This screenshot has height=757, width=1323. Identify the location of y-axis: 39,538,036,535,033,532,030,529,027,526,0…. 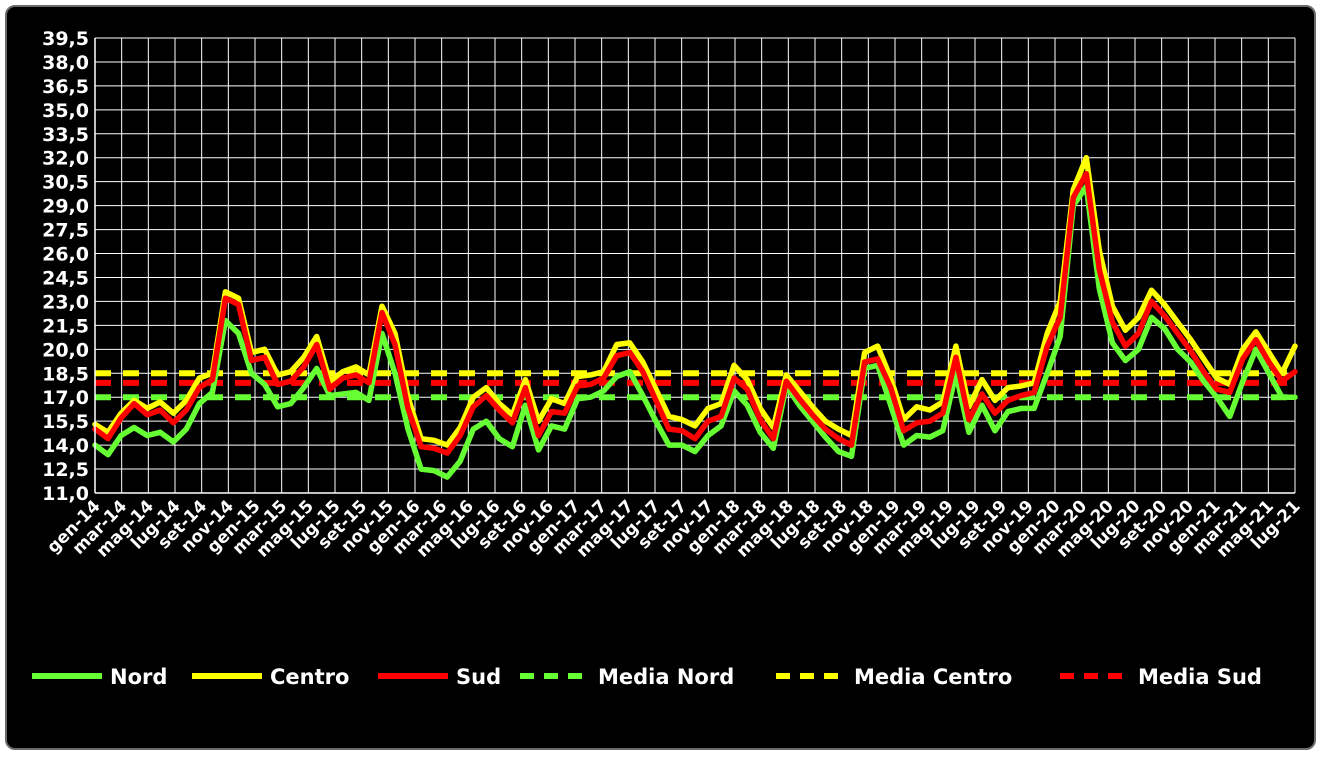
(69, 266).